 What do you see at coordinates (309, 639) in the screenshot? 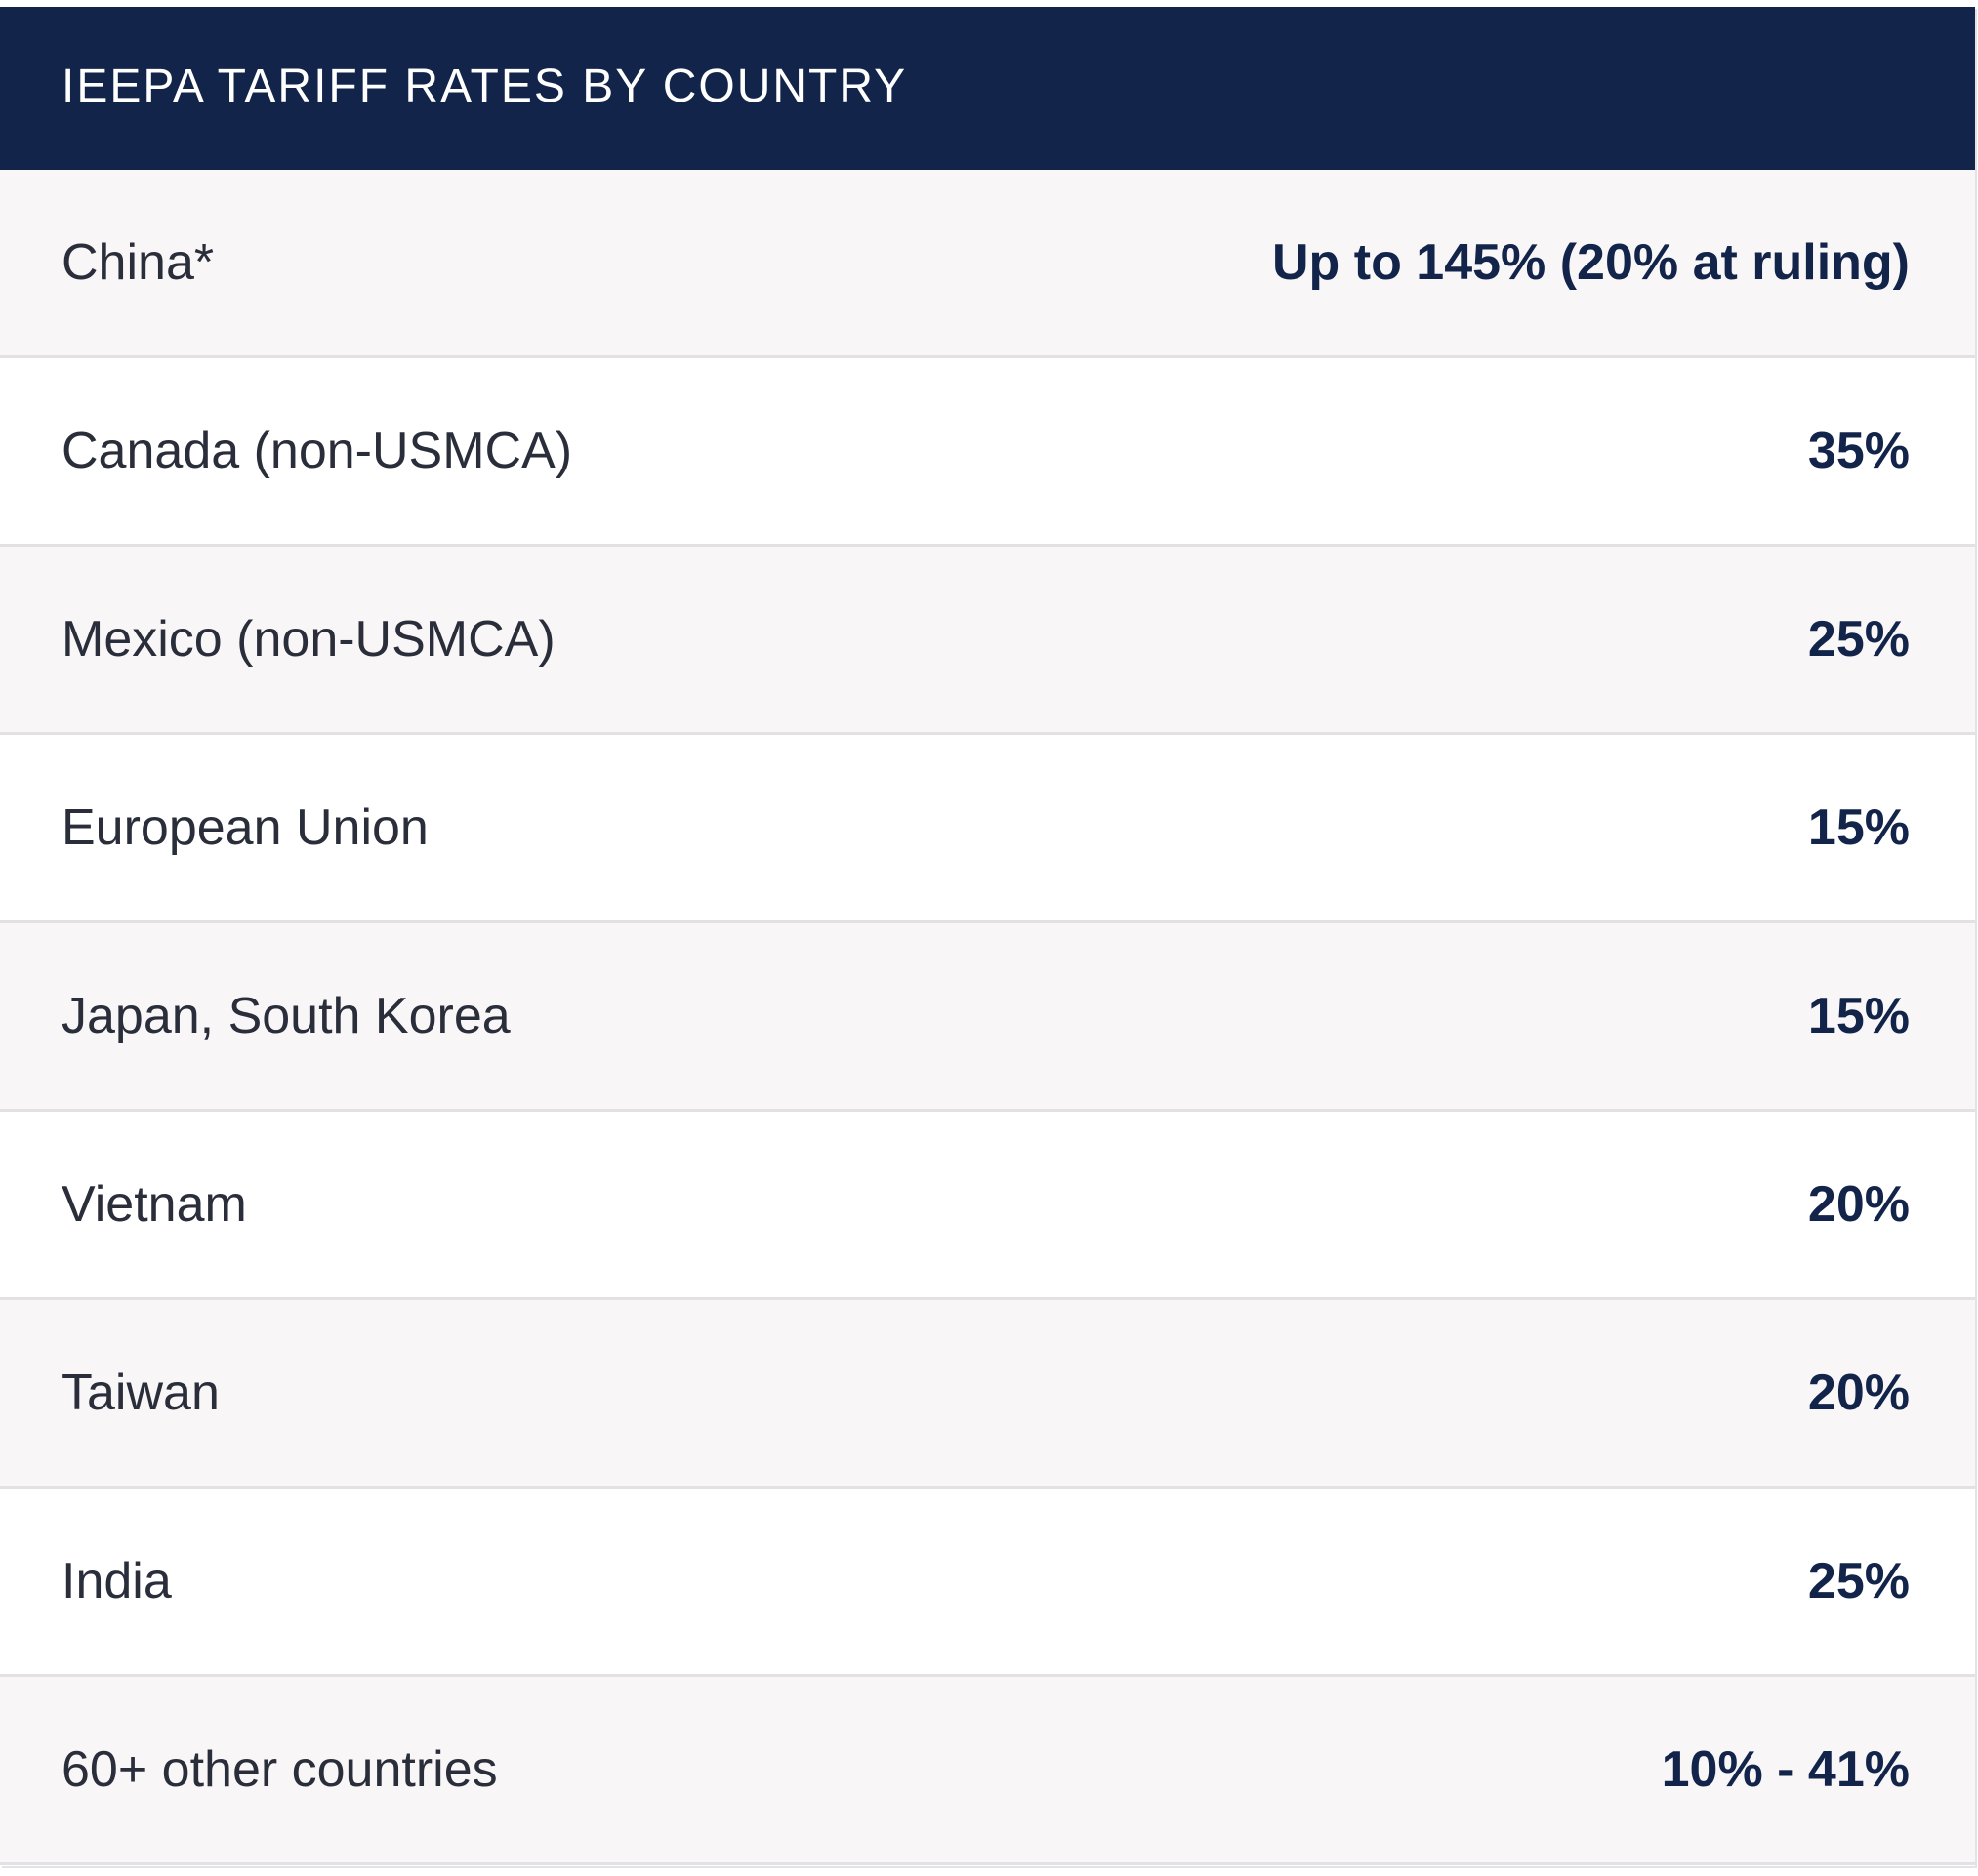
I see `country-label: Mexico (non-USMCA)` at bounding box center [309, 639].